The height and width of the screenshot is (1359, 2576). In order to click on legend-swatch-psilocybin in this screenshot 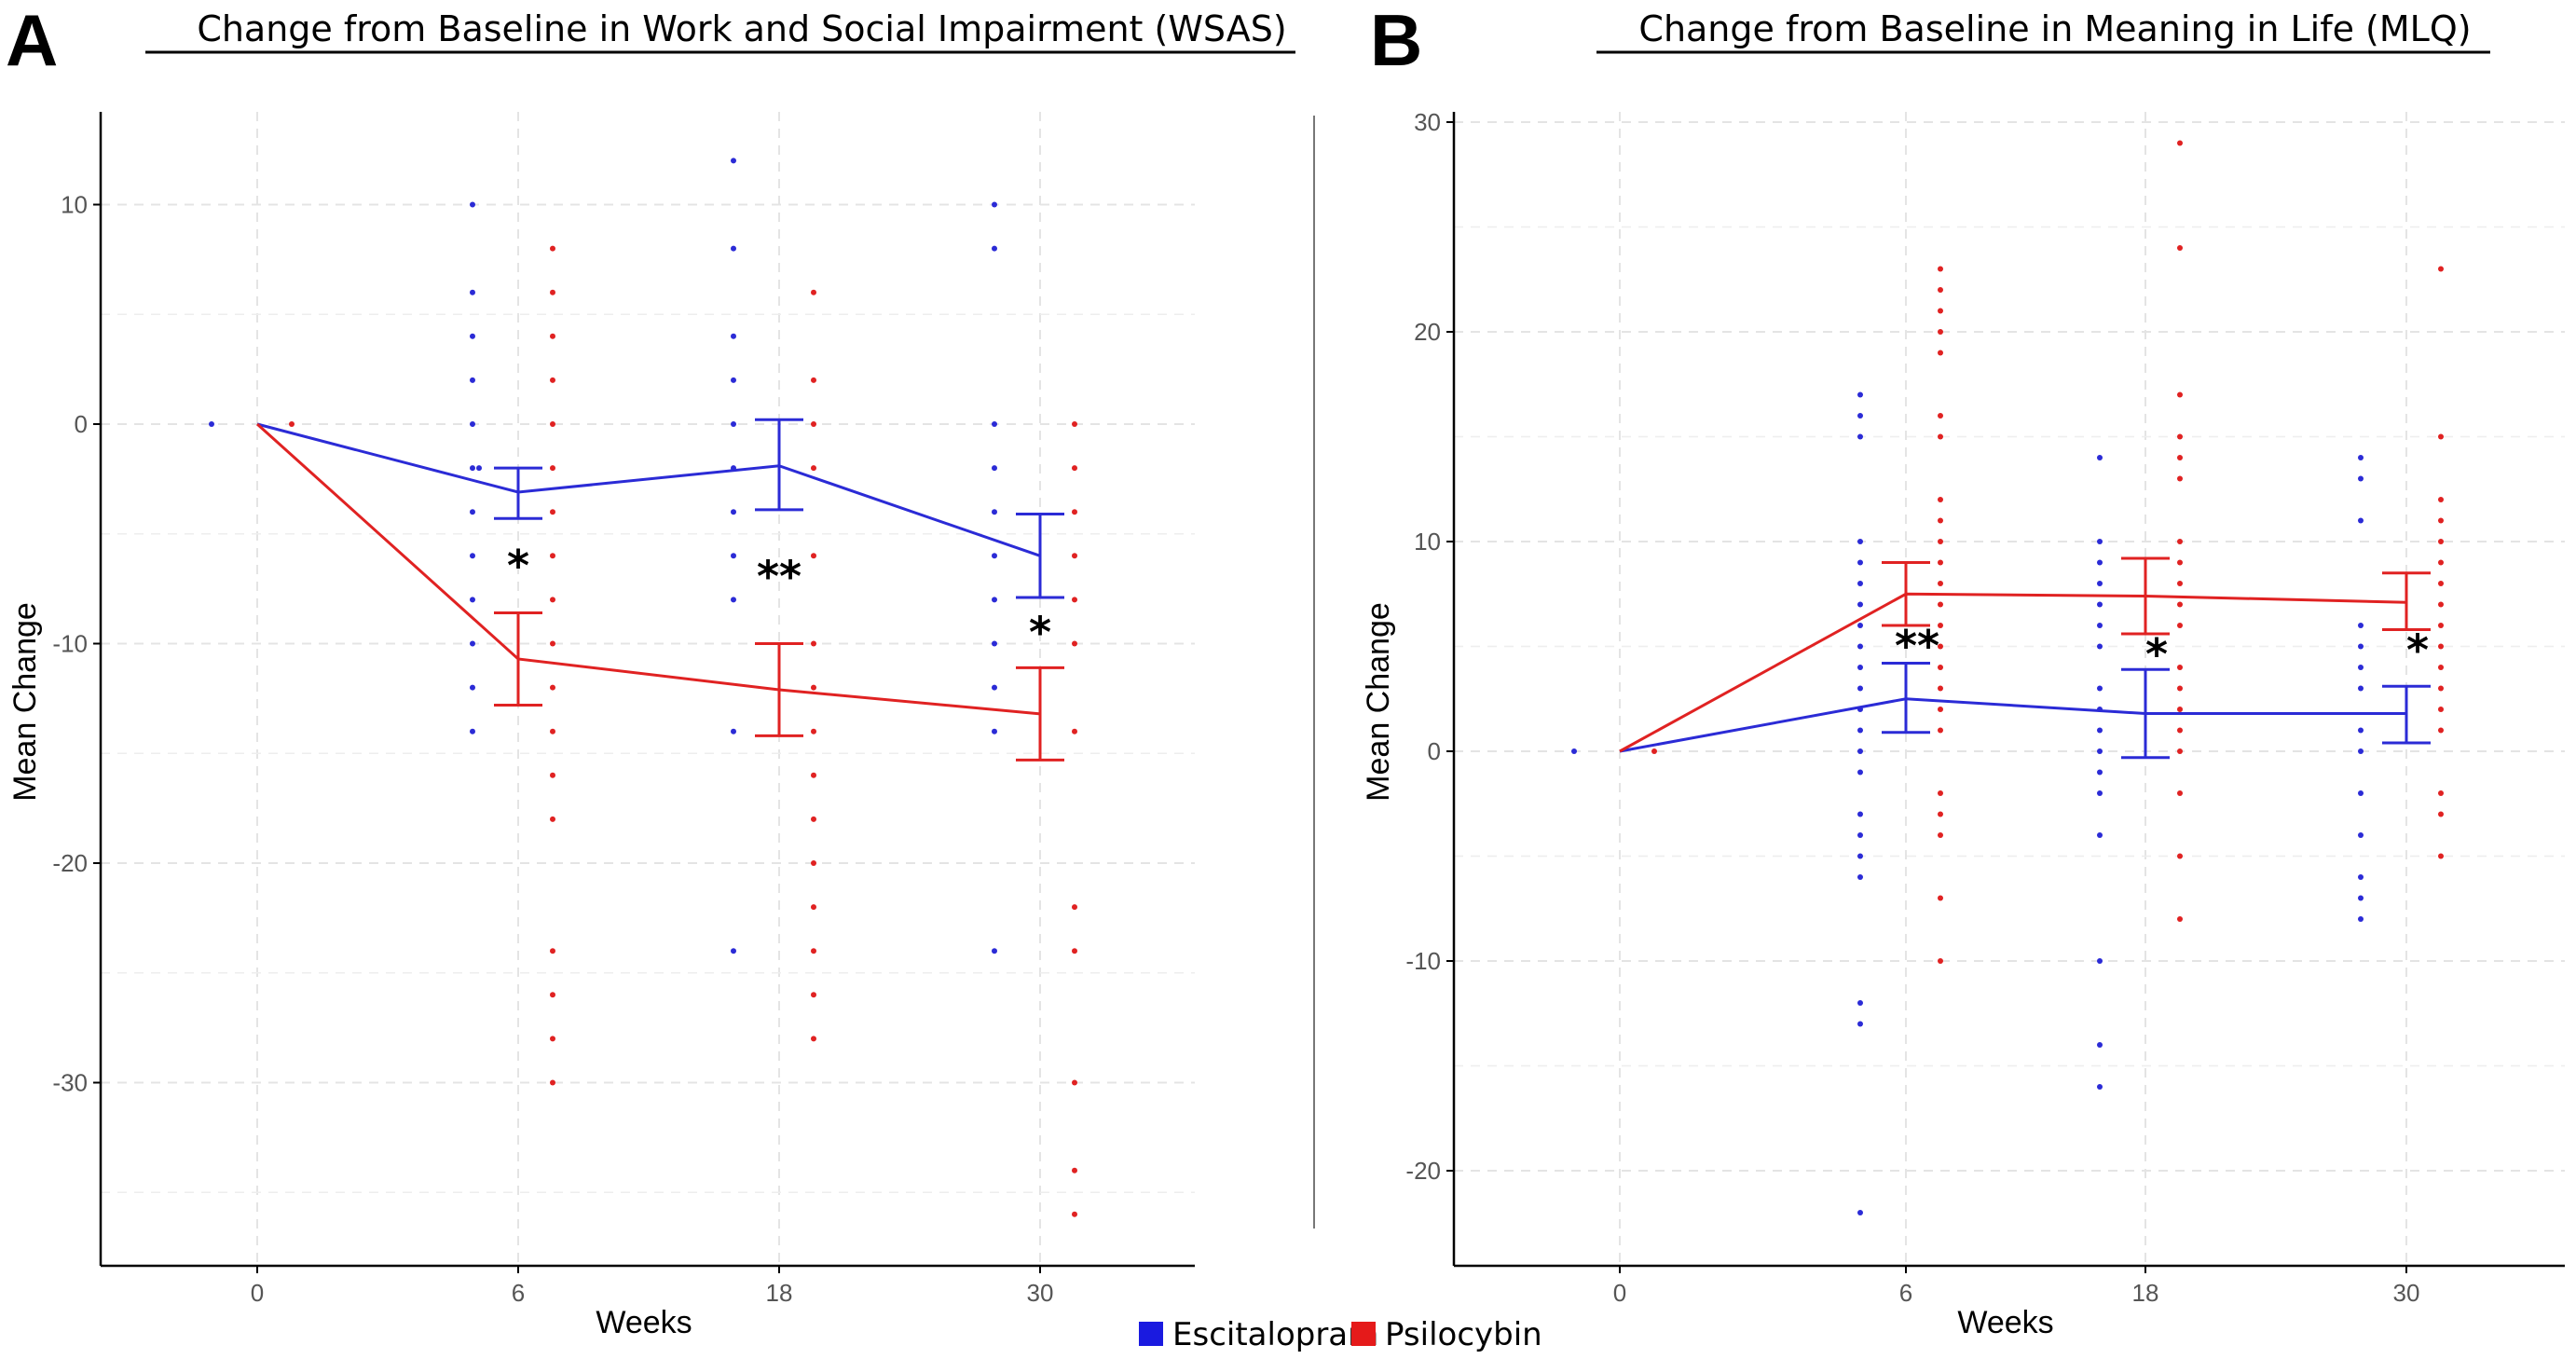, I will do `click(1363, 1334)`.